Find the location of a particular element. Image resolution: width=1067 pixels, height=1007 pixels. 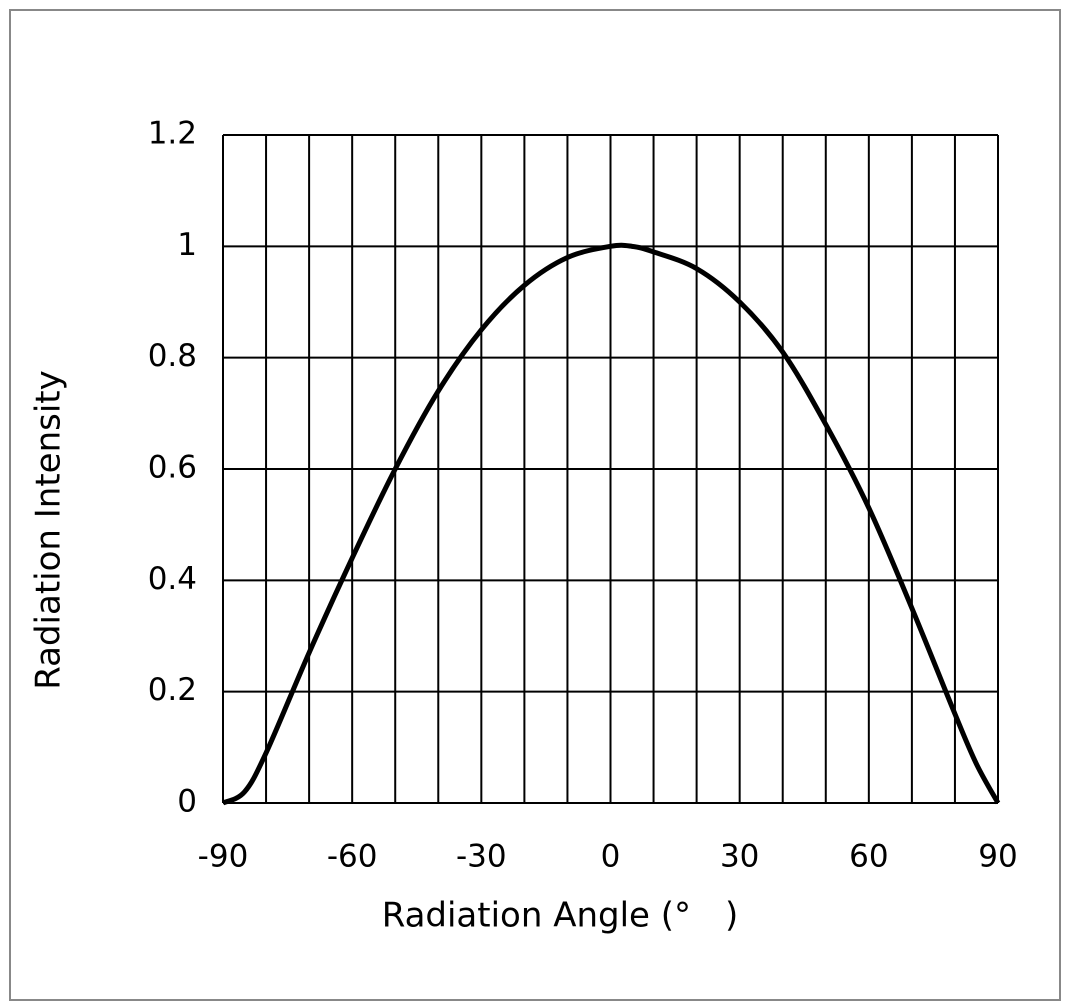

x-tick-label: 90 is located at coordinates (997, 857).